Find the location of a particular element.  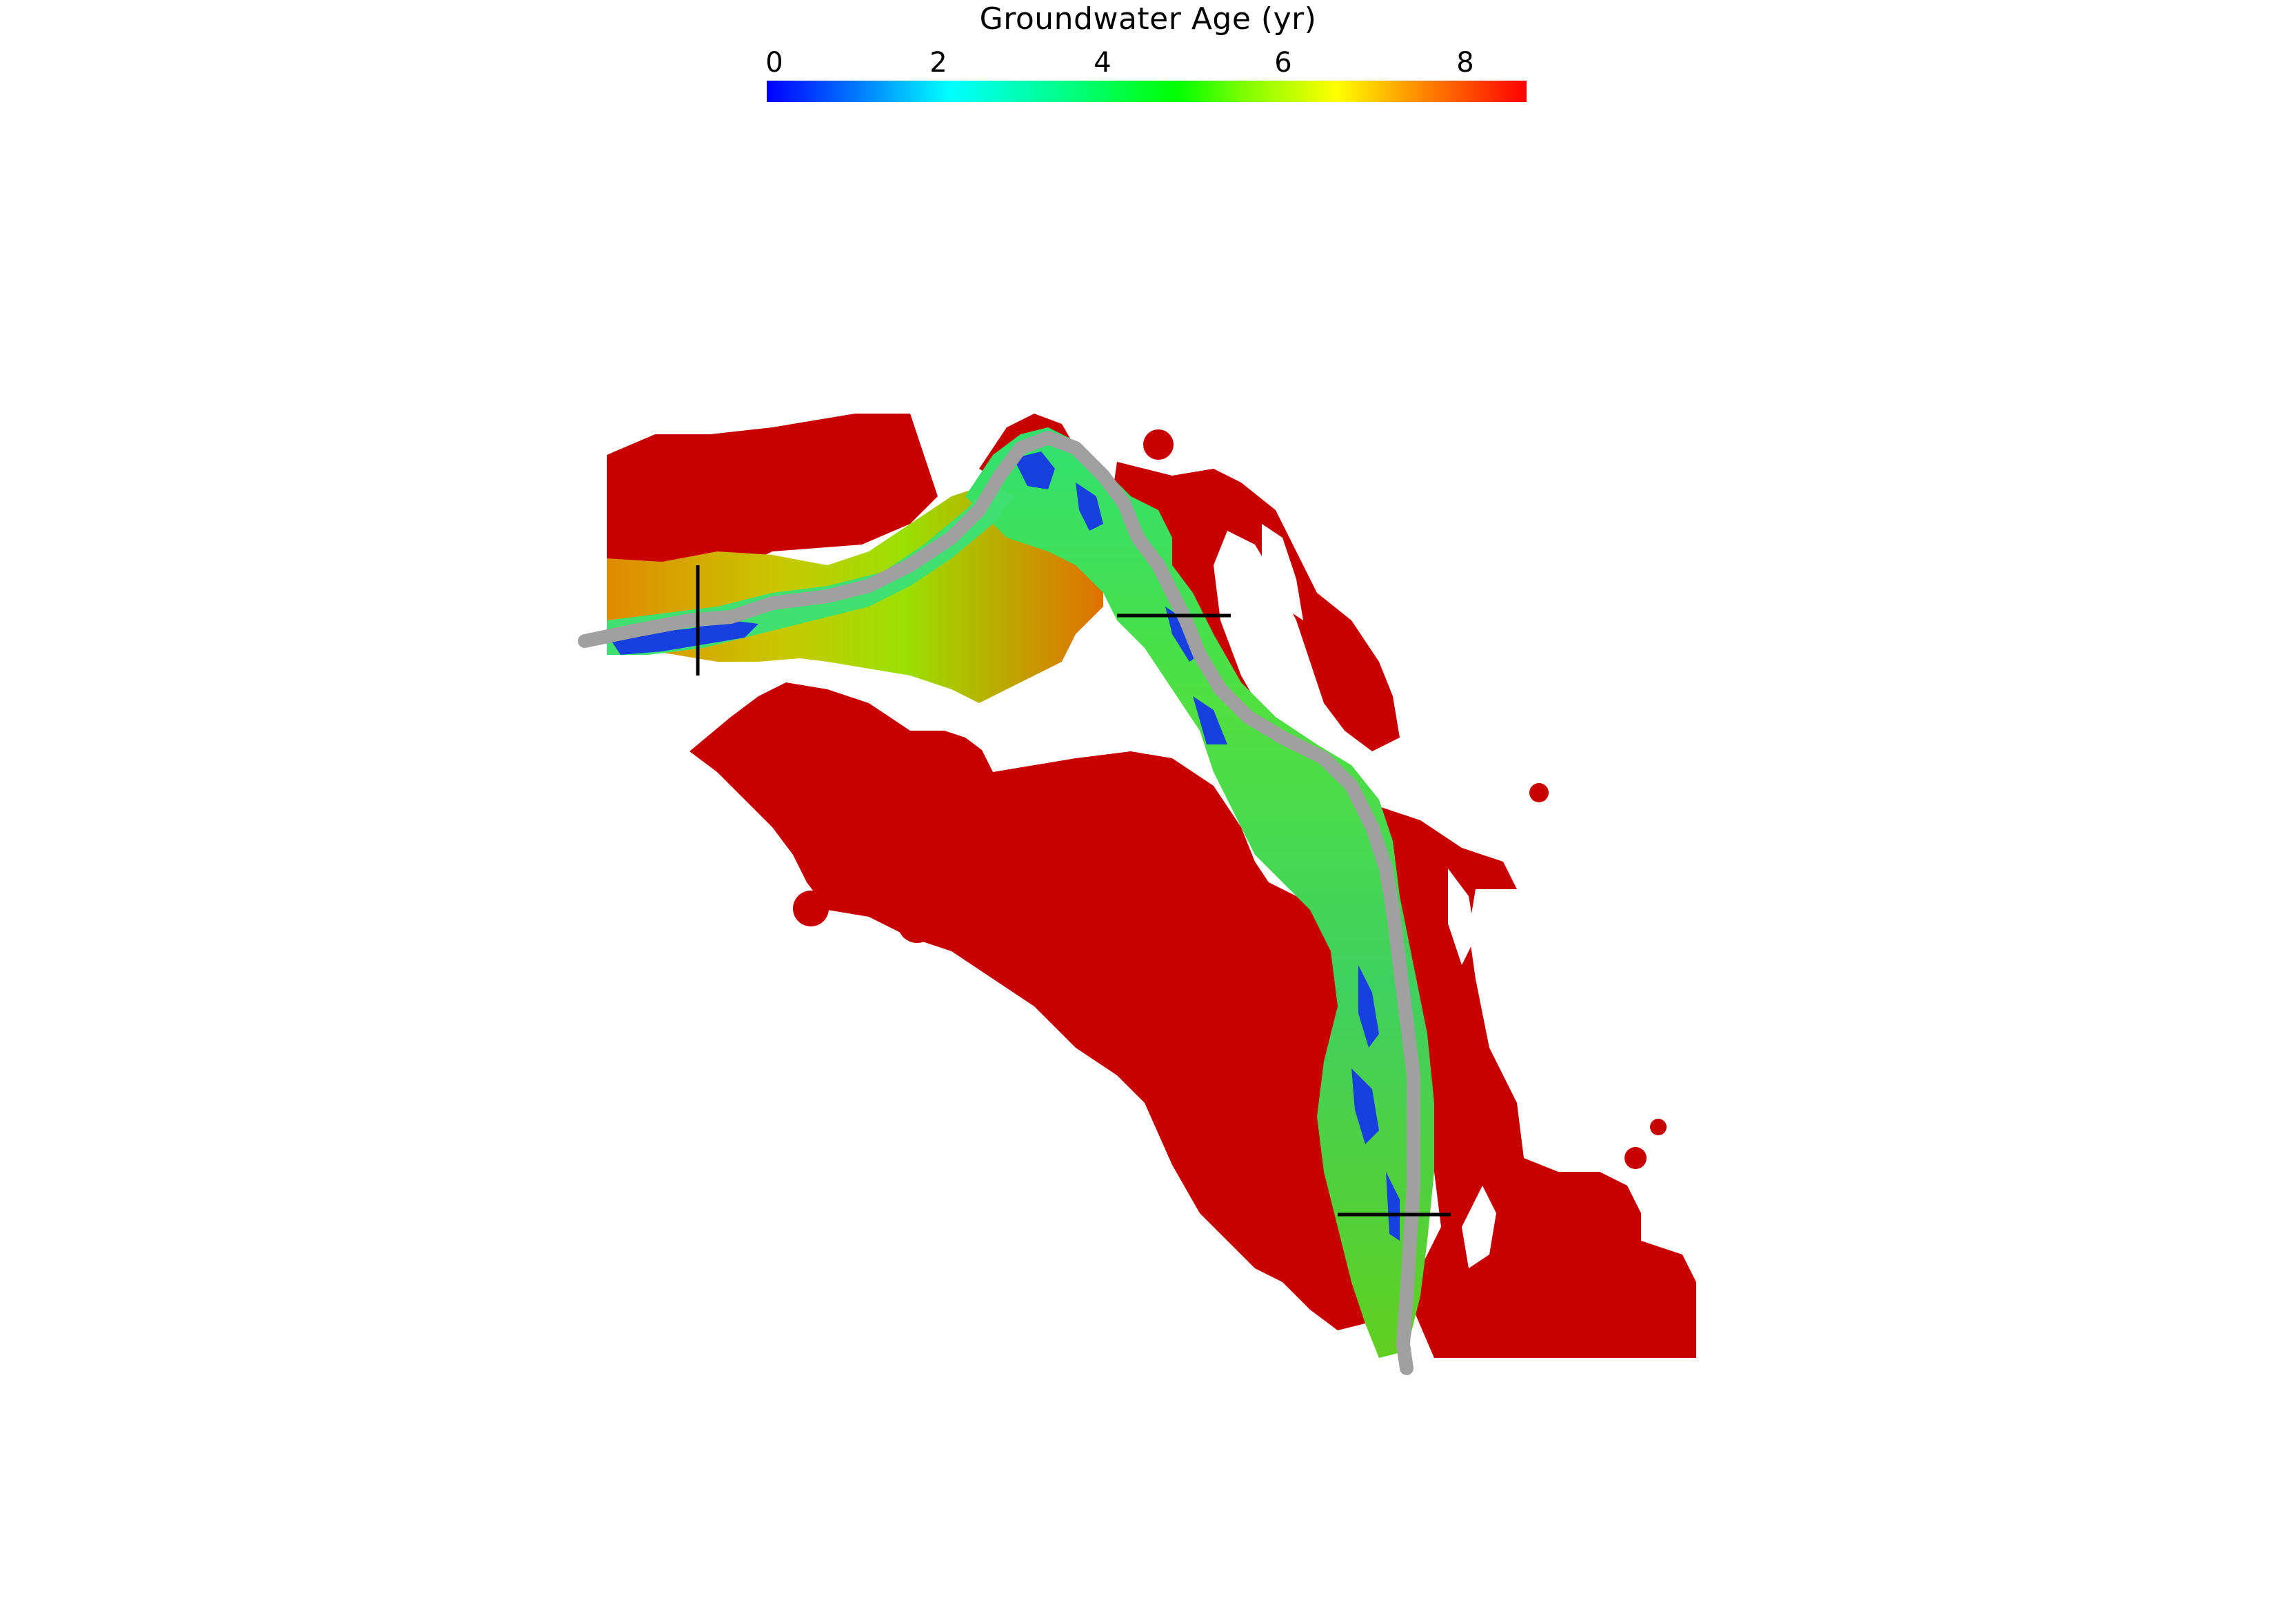

western-channel-zone is located at coordinates (810, 569).